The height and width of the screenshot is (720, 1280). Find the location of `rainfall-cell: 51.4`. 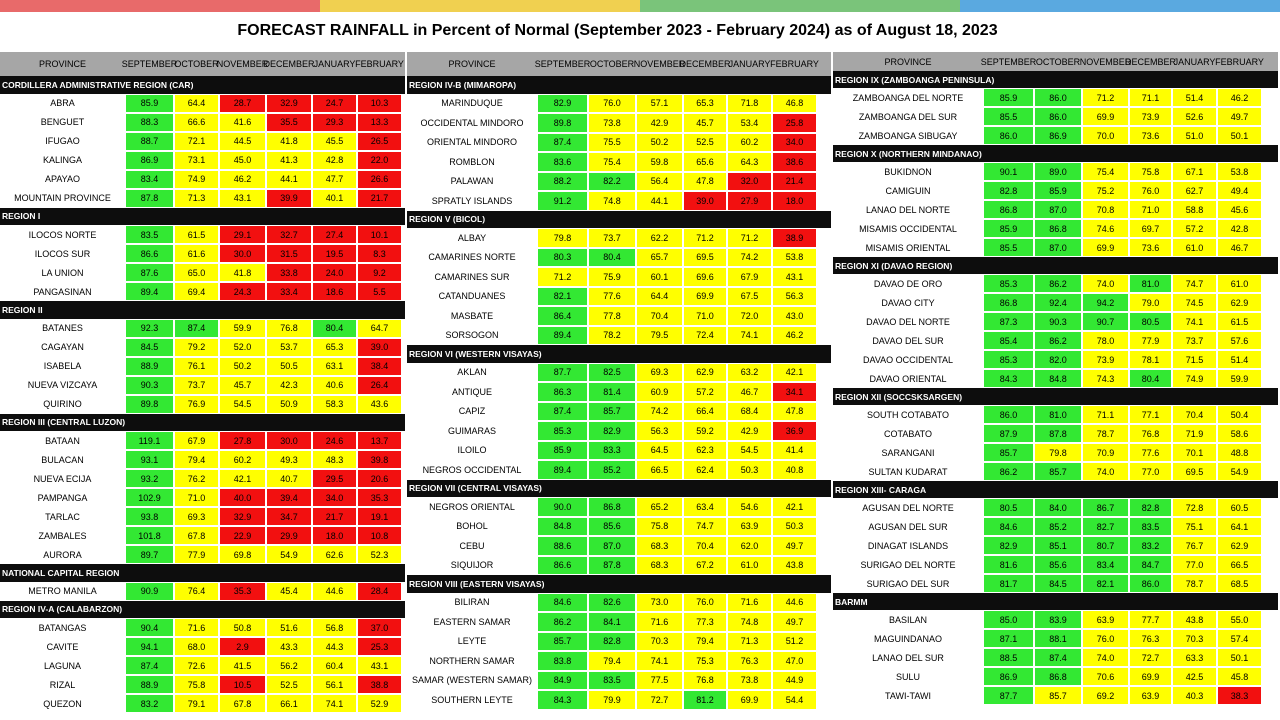

rainfall-cell: 51.4 is located at coordinates (1239, 359).